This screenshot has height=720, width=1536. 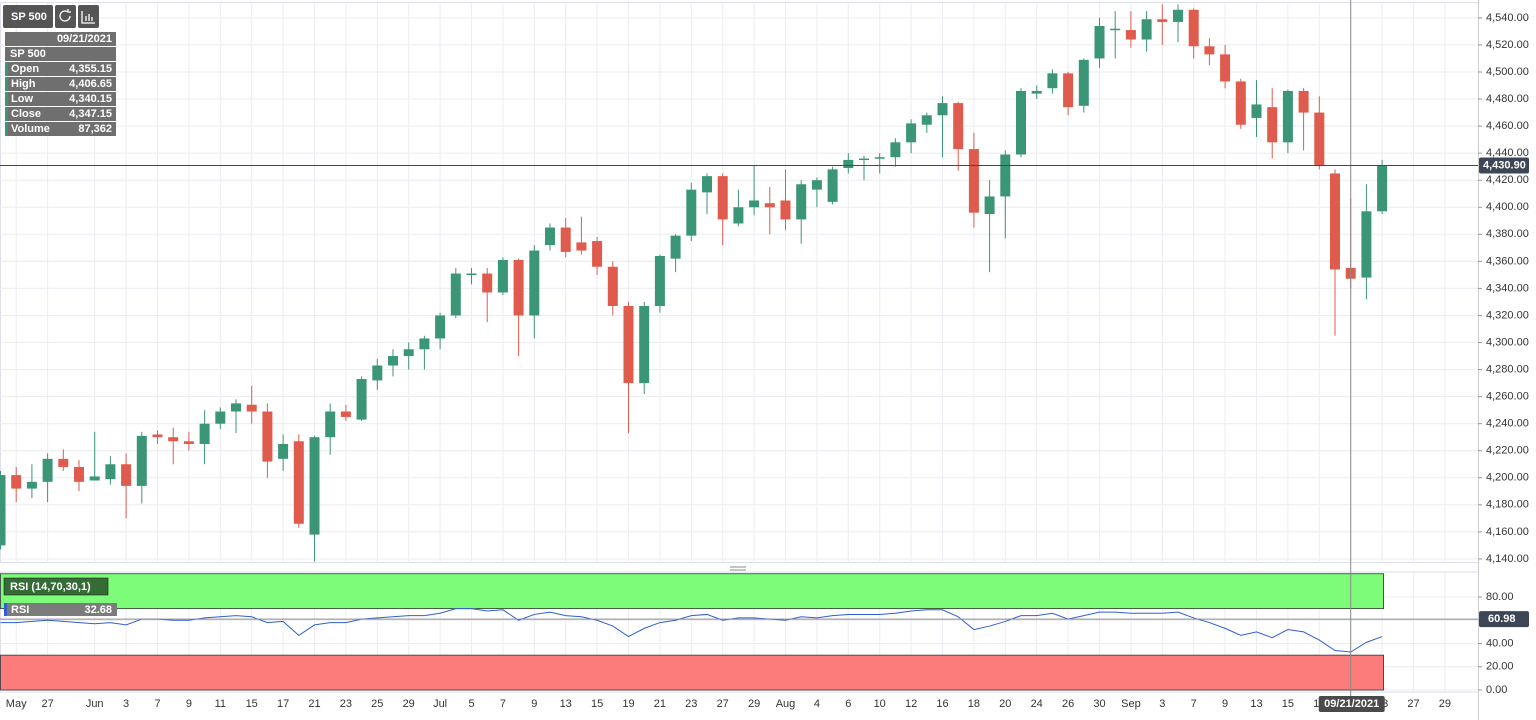 What do you see at coordinates (1500, 667) in the screenshot?
I see `y-tick-label: 20.00` at bounding box center [1500, 667].